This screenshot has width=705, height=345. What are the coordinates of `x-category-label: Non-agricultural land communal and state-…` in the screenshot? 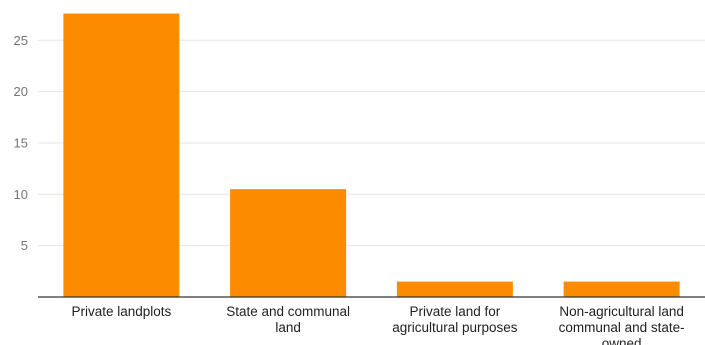 It's located at (622, 324).